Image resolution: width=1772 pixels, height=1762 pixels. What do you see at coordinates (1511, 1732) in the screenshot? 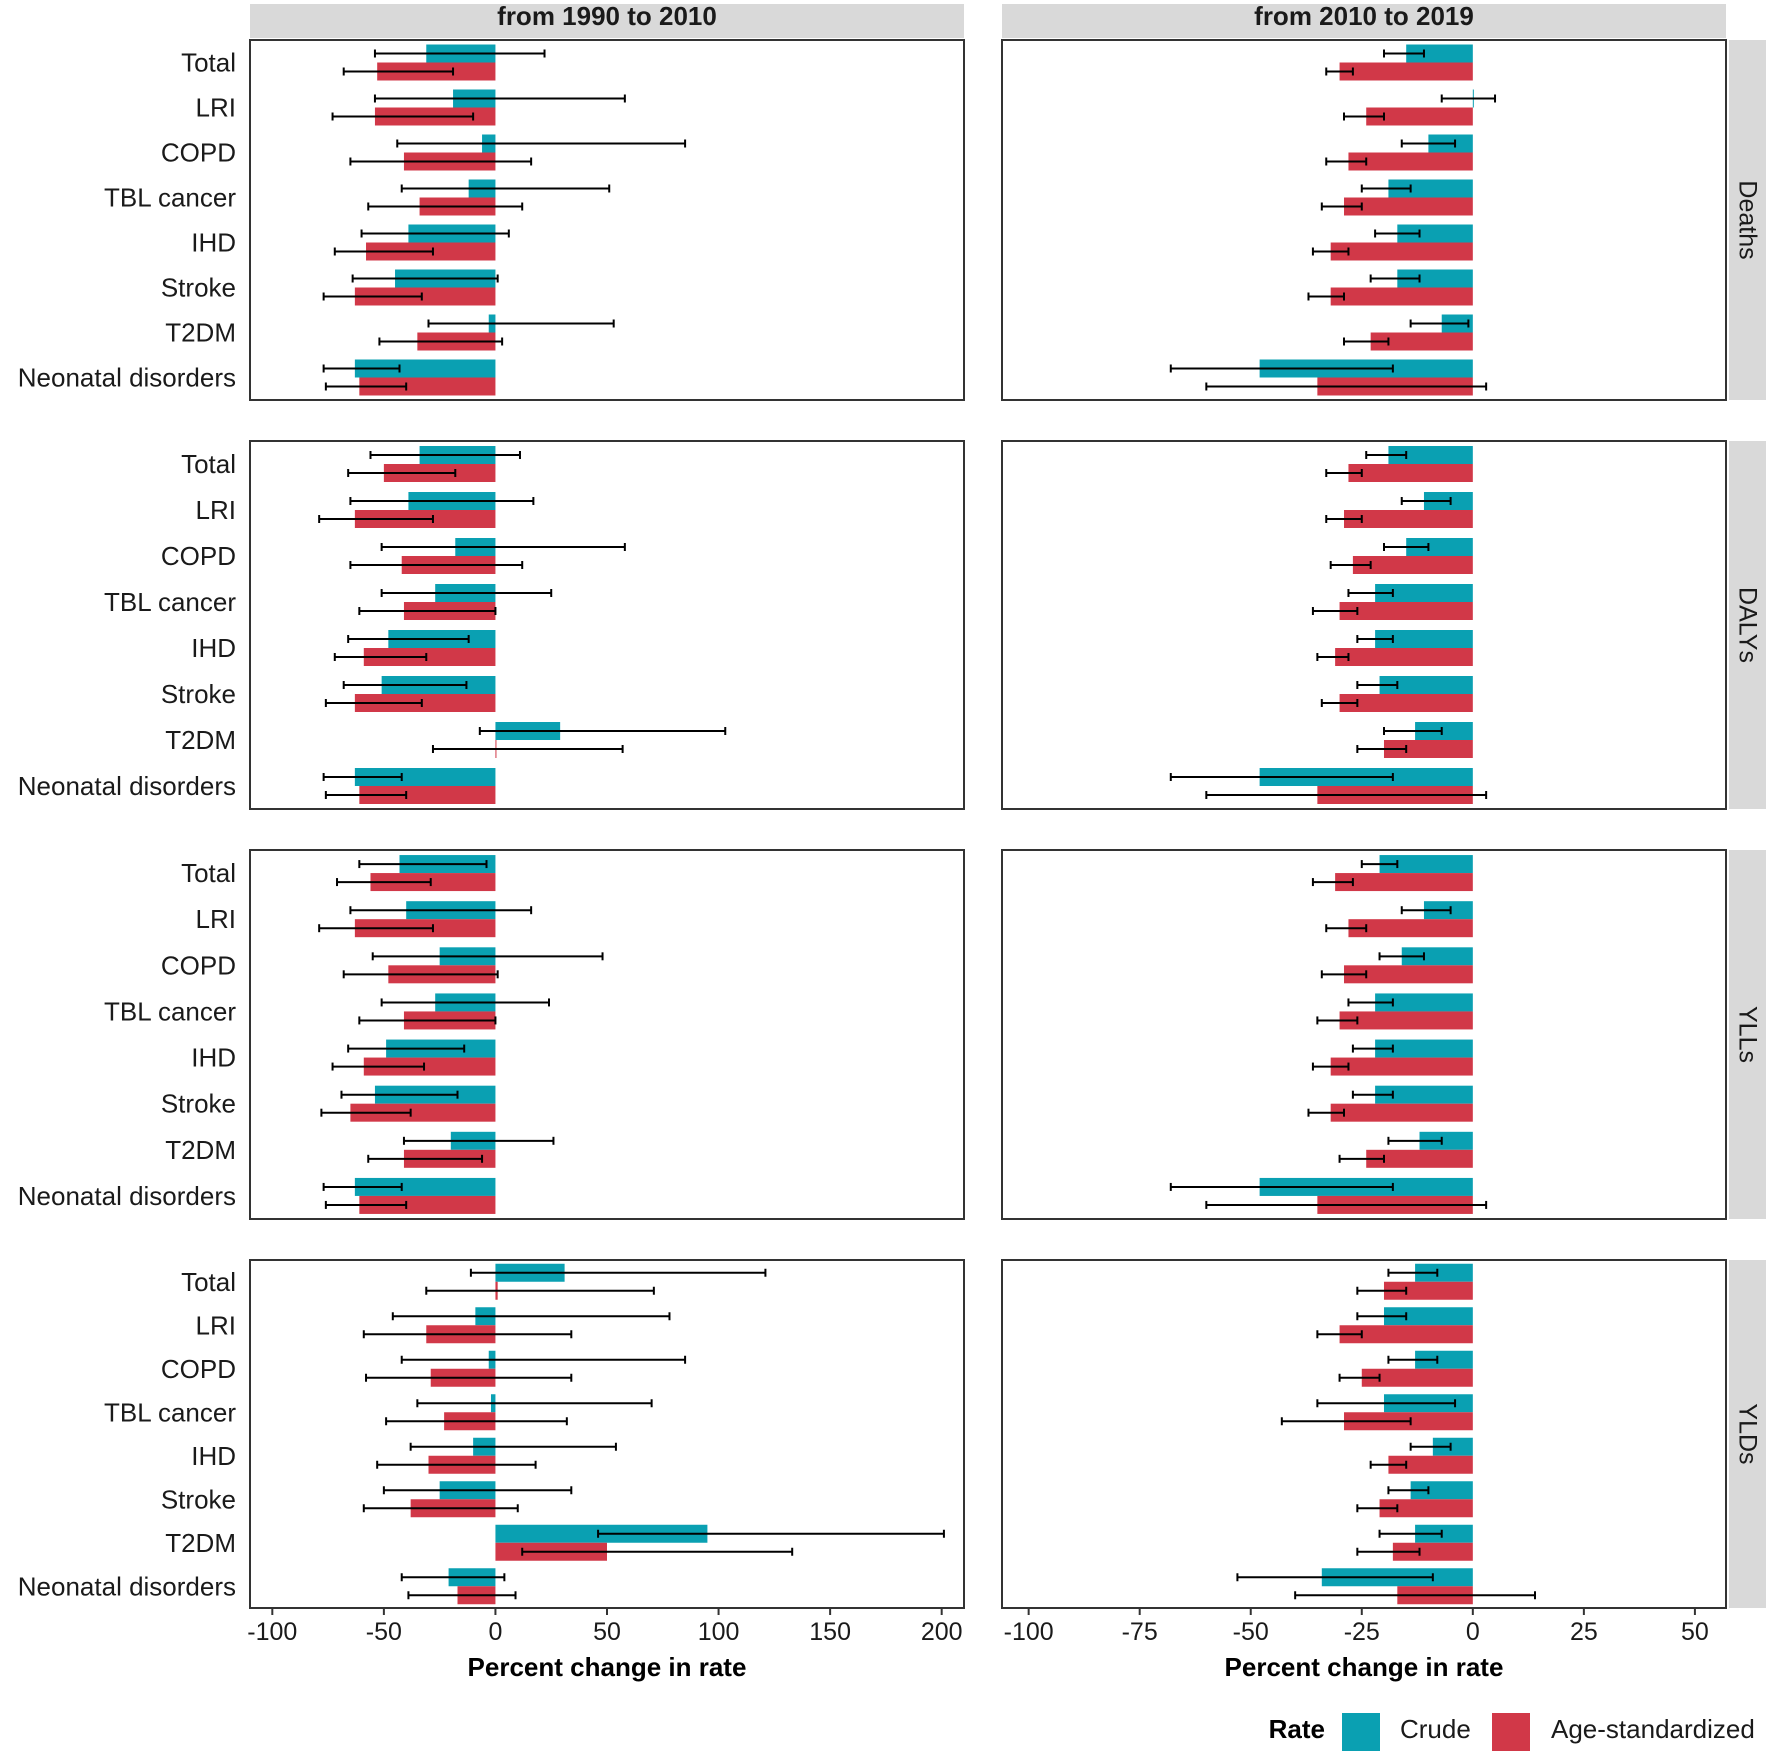
I see `legend-swatch-age-standardized` at bounding box center [1511, 1732].